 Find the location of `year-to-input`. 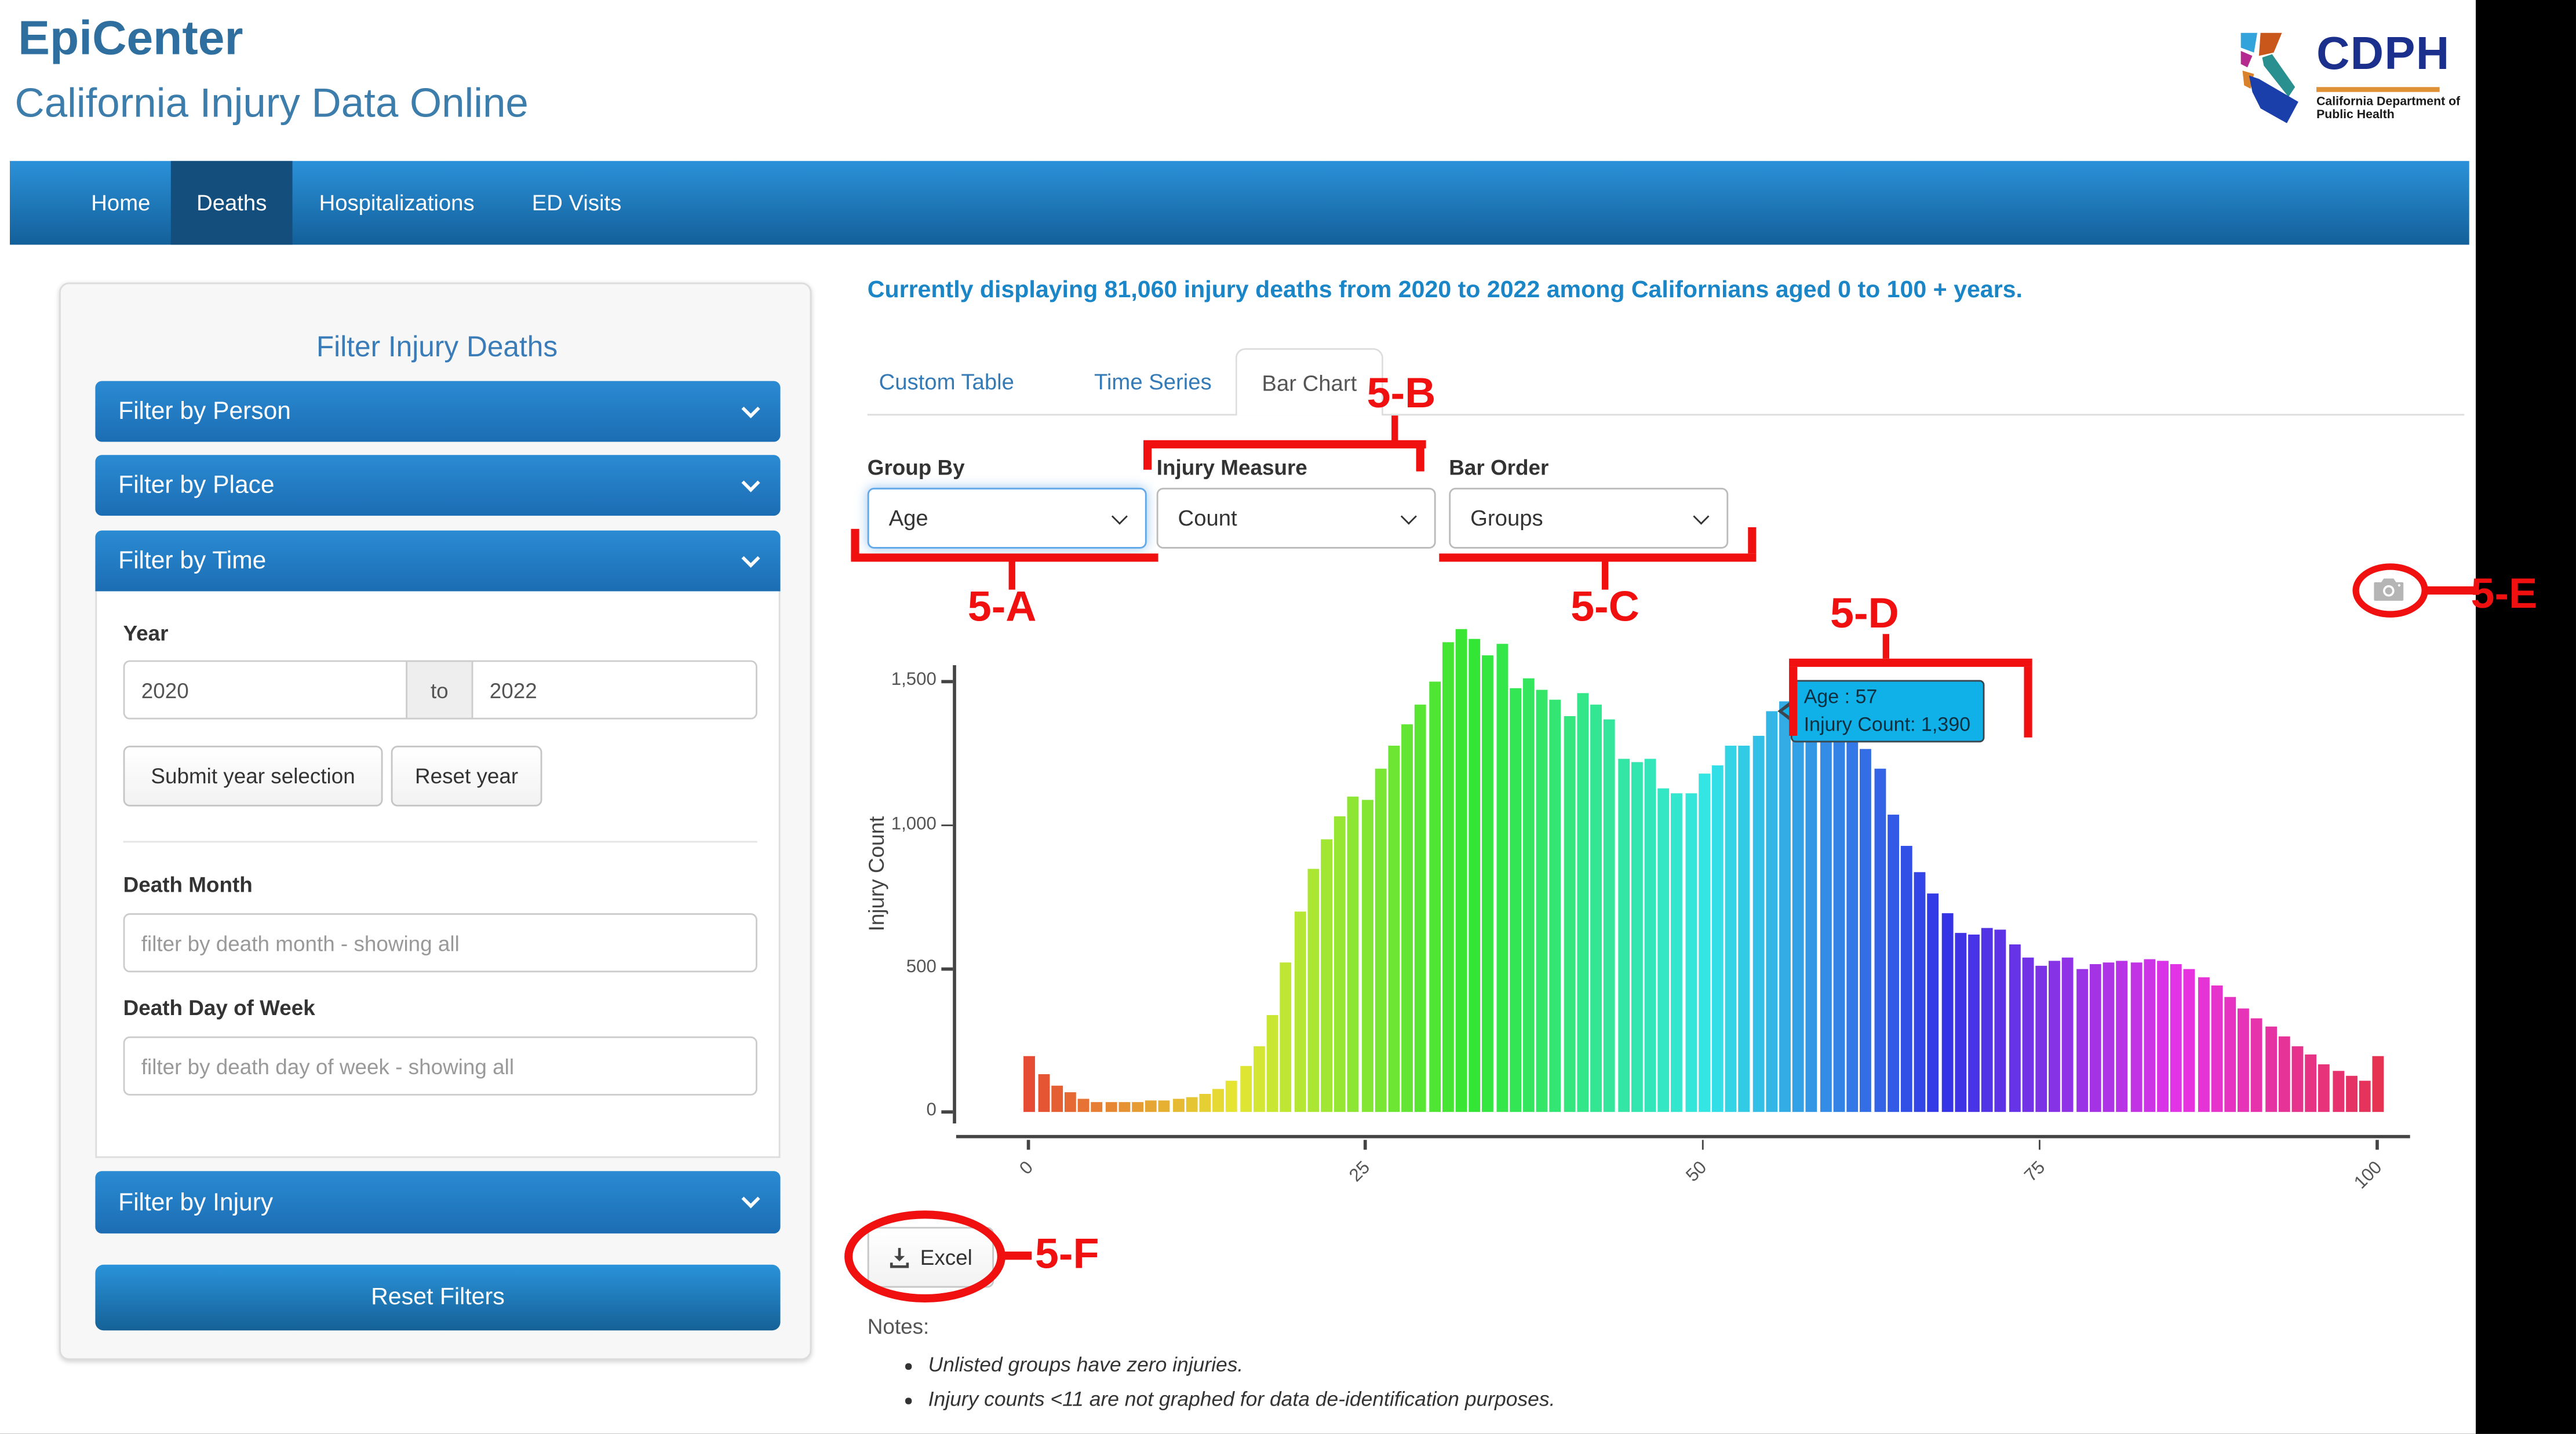

year-to-input is located at coordinates (614, 690).